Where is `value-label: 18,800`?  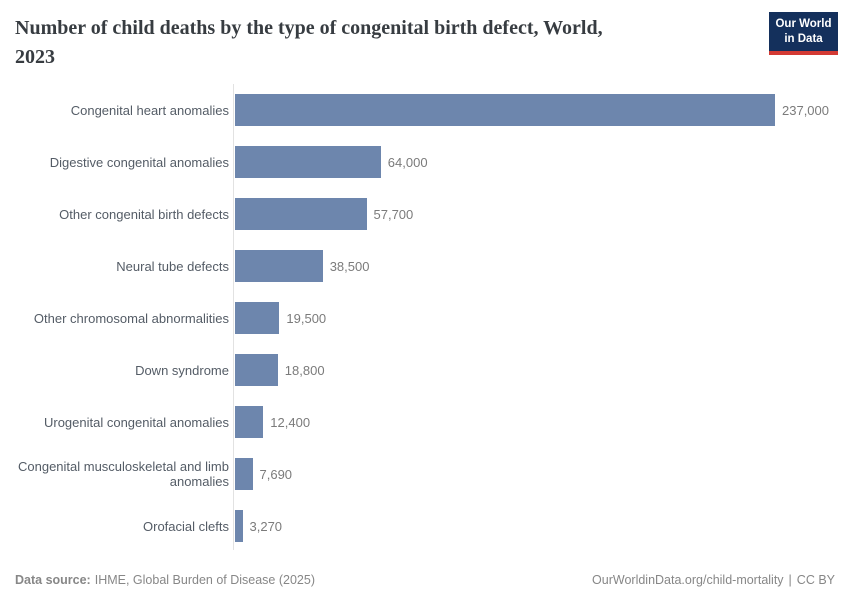
value-label: 18,800 is located at coordinates (304, 370).